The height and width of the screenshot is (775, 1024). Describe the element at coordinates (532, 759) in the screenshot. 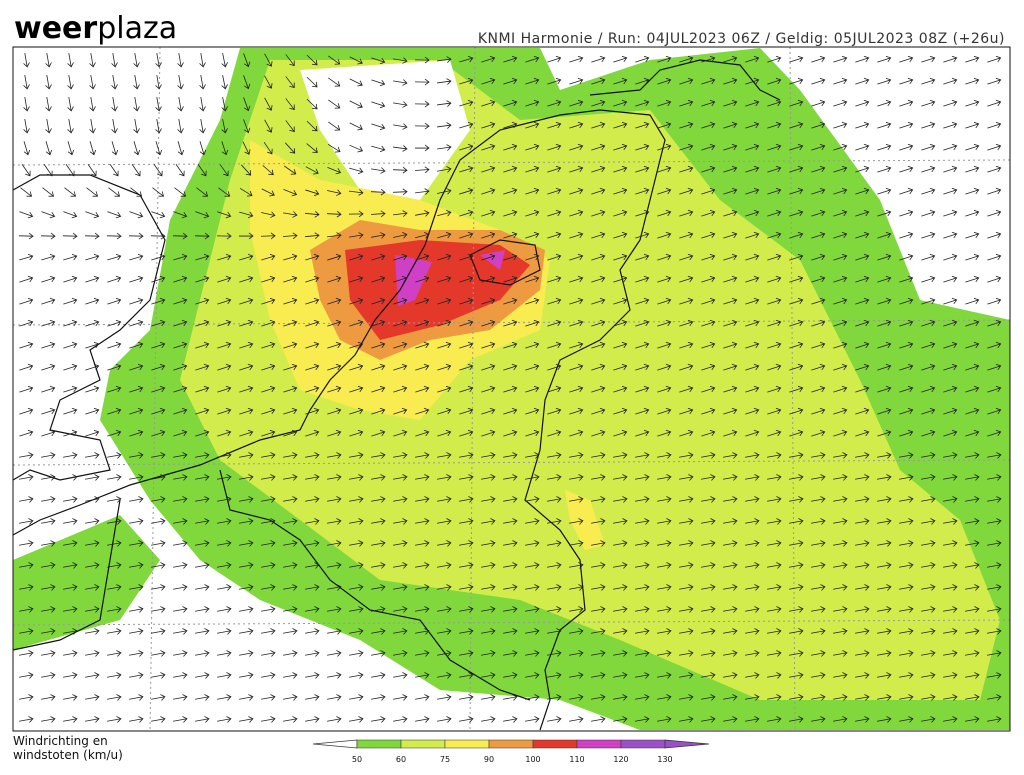

I see `colorbar-label: 100` at that location.